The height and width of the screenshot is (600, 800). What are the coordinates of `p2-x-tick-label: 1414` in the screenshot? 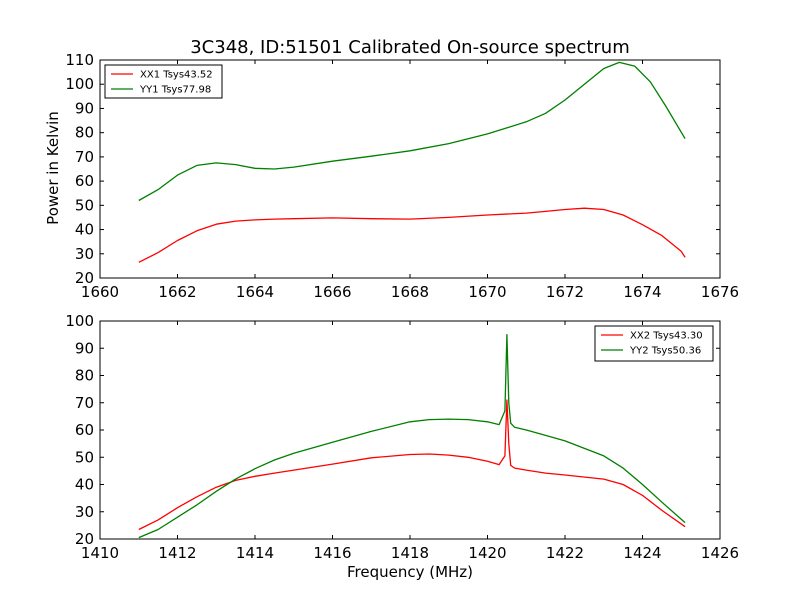 It's located at (255, 553).